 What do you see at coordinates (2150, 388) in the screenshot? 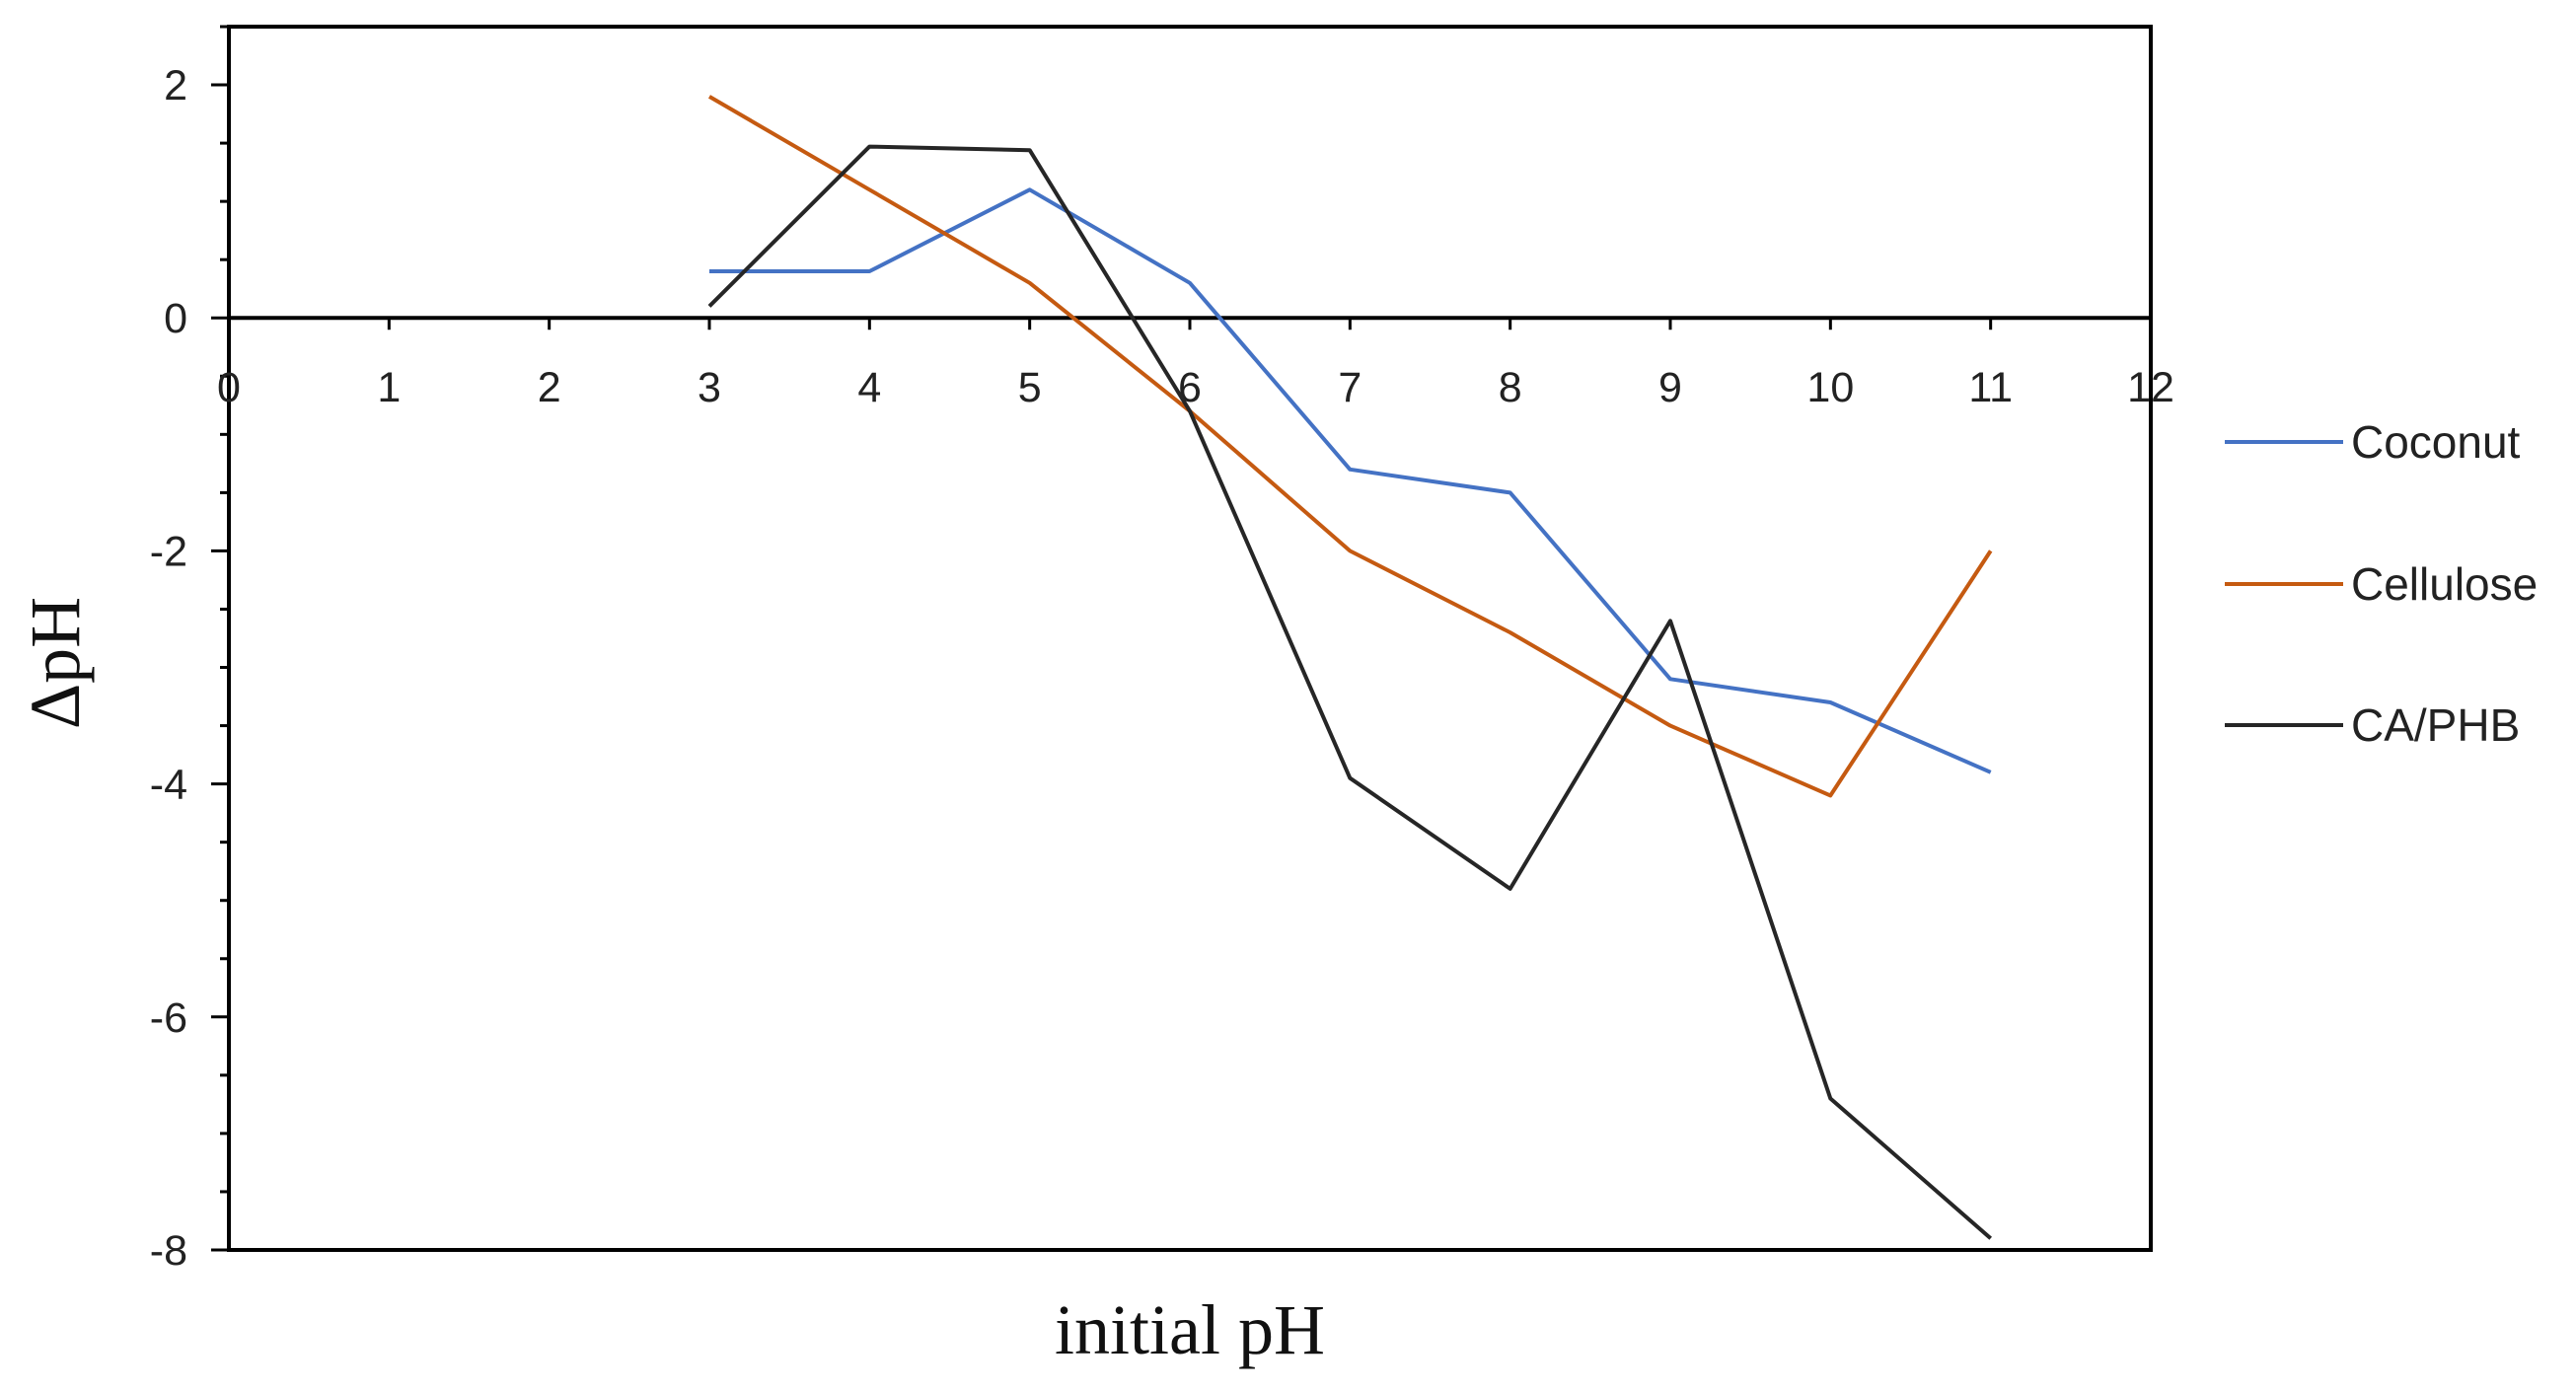
I see `x-tick-label: 12` at bounding box center [2150, 388].